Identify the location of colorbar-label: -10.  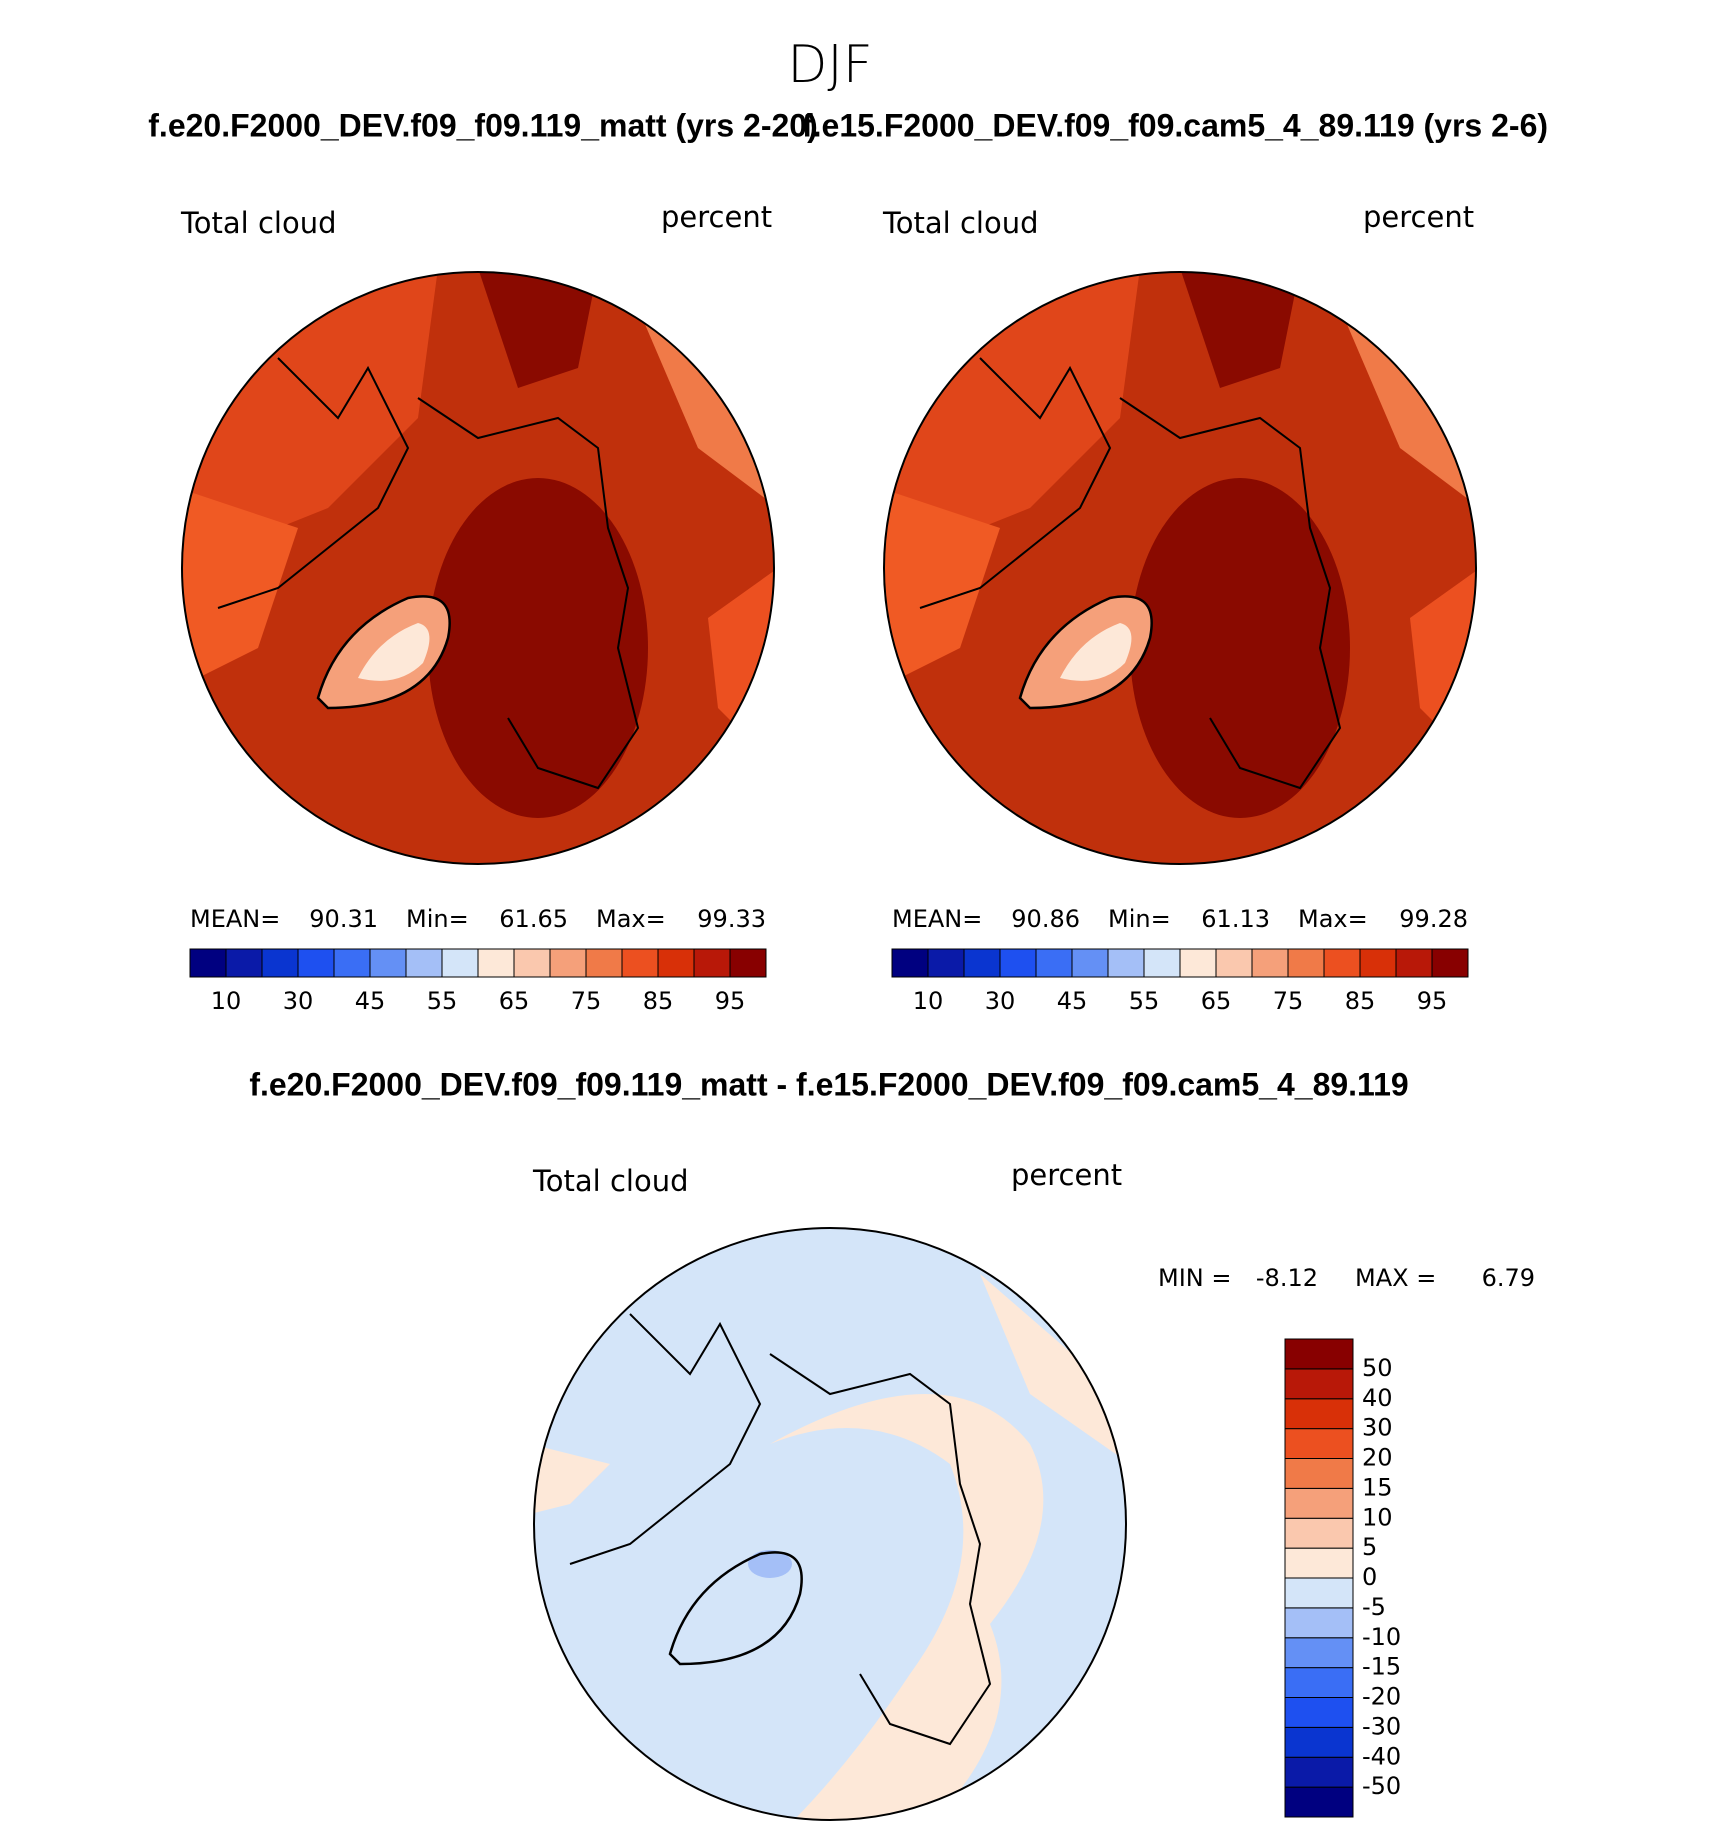
(1381, 1637).